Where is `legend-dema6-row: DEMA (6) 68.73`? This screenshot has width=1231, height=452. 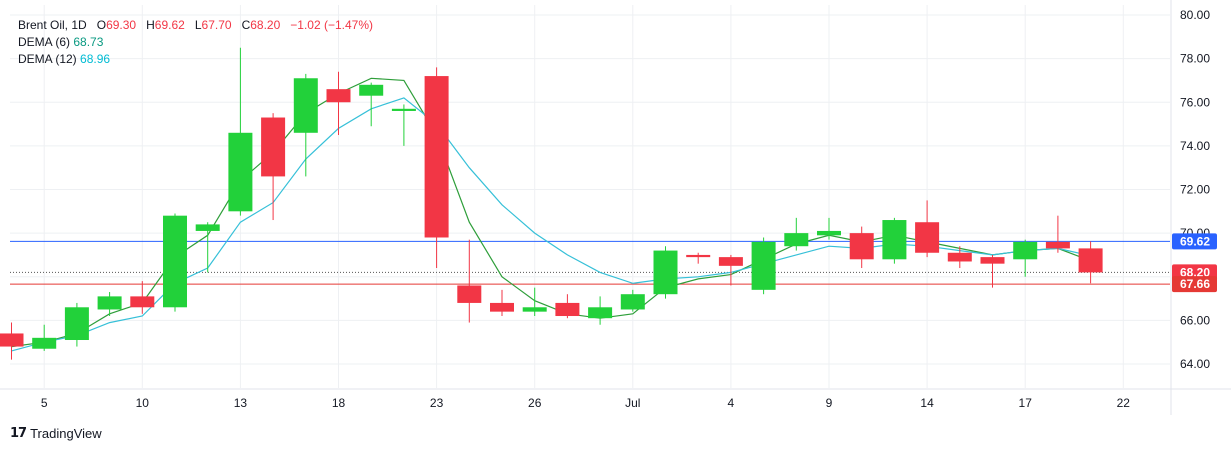
legend-dema6-row: DEMA (6) 68.73 is located at coordinates (195, 42).